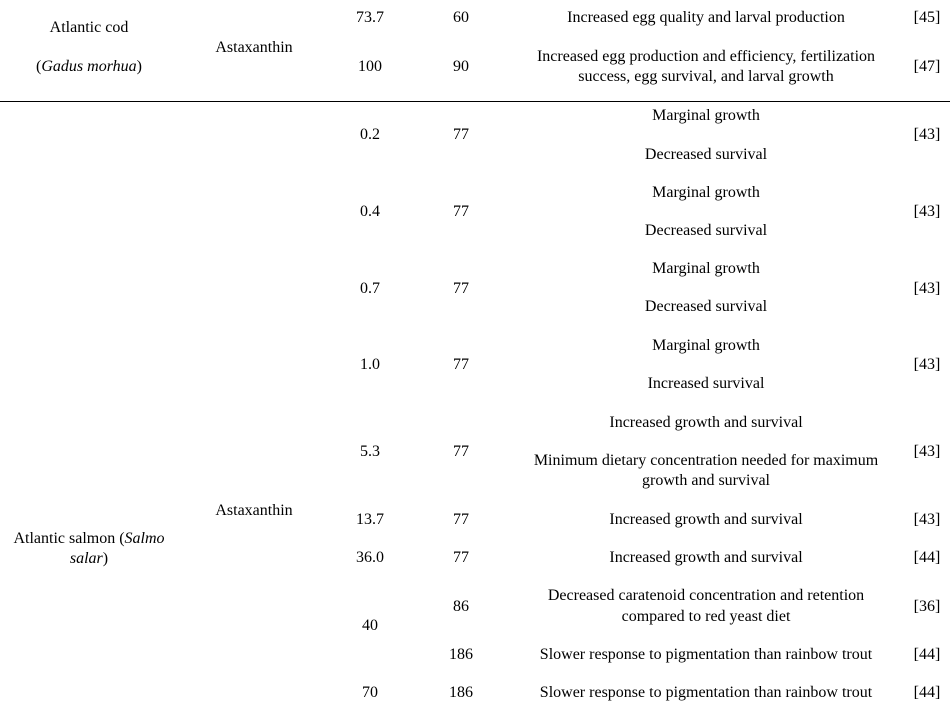 The height and width of the screenshot is (706, 950). Describe the element at coordinates (706, 422) in the screenshot. I see `salmon-row-5-effect-a: Increased growth and survival` at that location.